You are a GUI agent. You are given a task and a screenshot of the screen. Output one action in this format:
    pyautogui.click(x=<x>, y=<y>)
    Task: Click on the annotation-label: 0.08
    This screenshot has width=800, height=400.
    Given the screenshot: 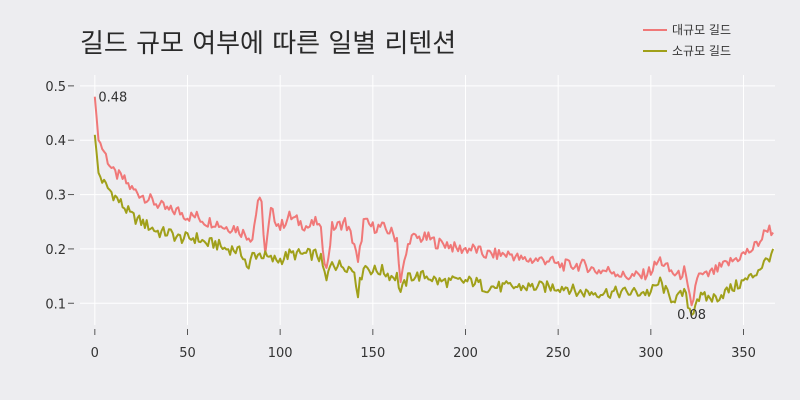 What is the action you would take?
    pyautogui.click(x=691, y=315)
    